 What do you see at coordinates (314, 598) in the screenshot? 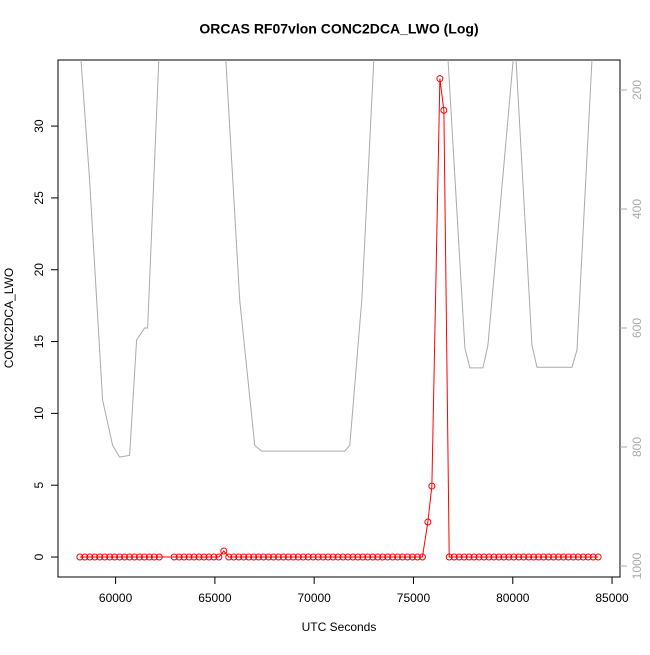
I see `x-tick-label: 70000` at bounding box center [314, 598].